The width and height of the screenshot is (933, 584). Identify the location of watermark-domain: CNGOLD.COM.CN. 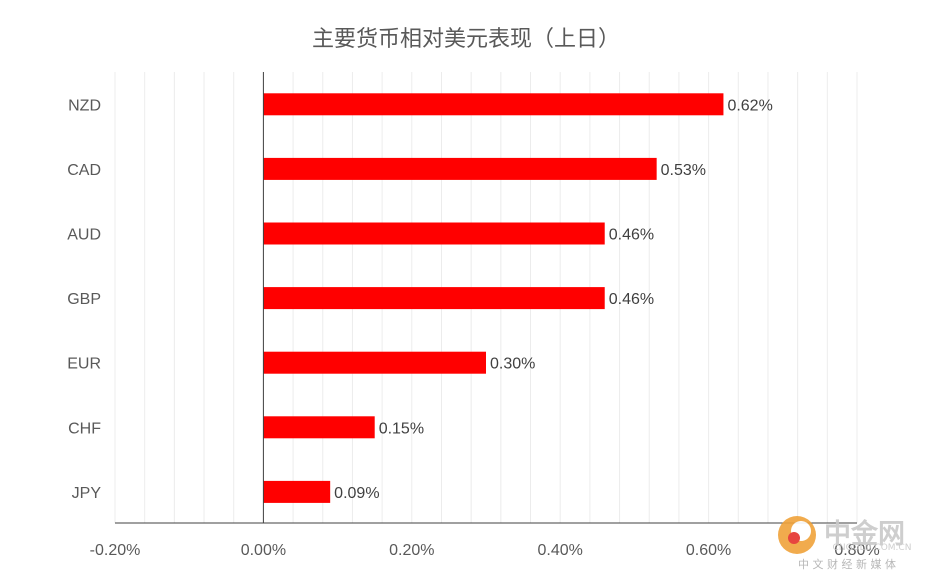
(872, 548).